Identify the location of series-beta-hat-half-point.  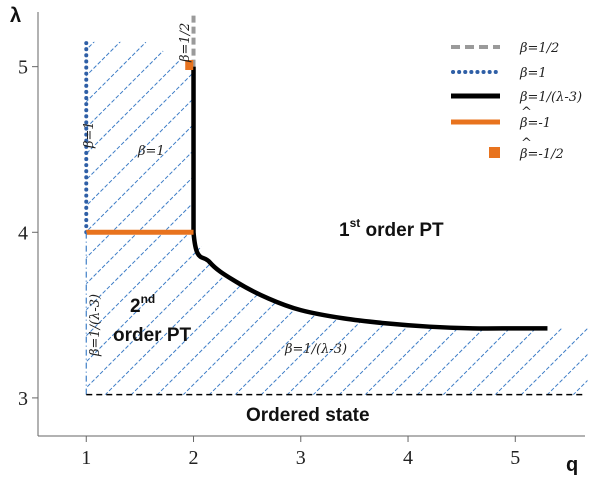
(189, 65).